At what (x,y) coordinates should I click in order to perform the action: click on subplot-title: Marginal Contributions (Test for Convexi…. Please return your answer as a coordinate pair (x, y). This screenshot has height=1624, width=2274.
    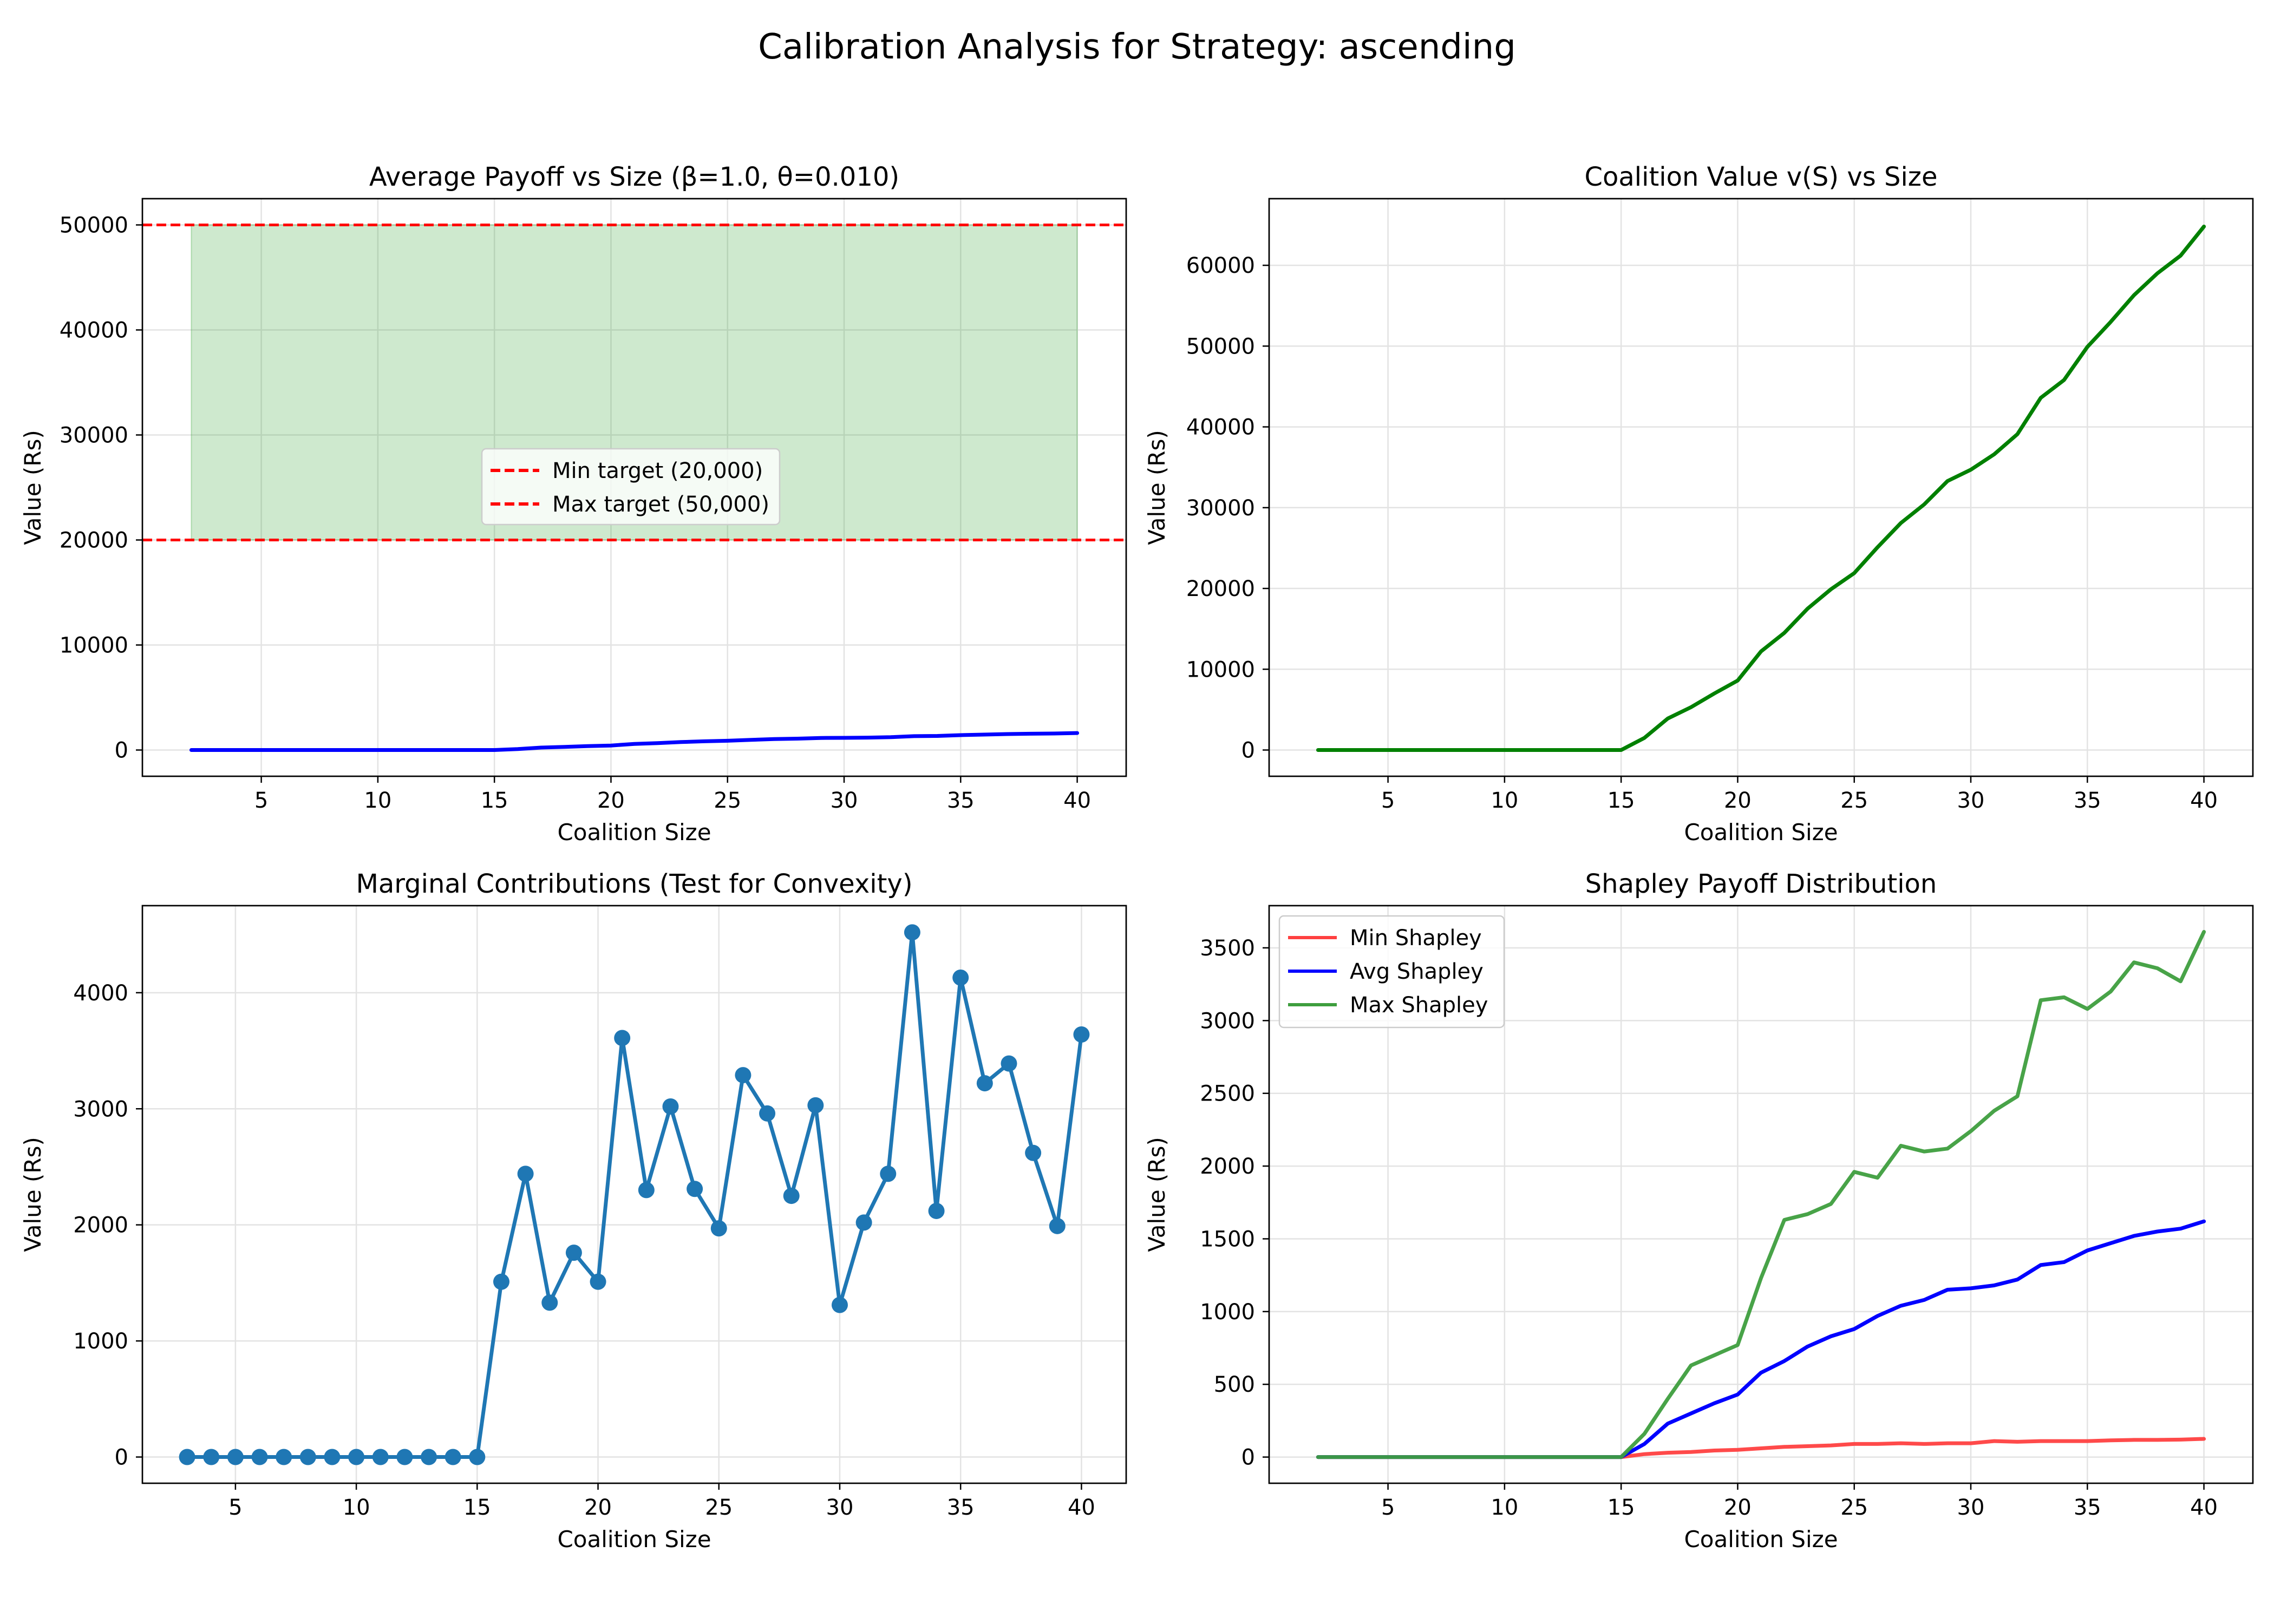
    Looking at the image, I should click on (634, 884).